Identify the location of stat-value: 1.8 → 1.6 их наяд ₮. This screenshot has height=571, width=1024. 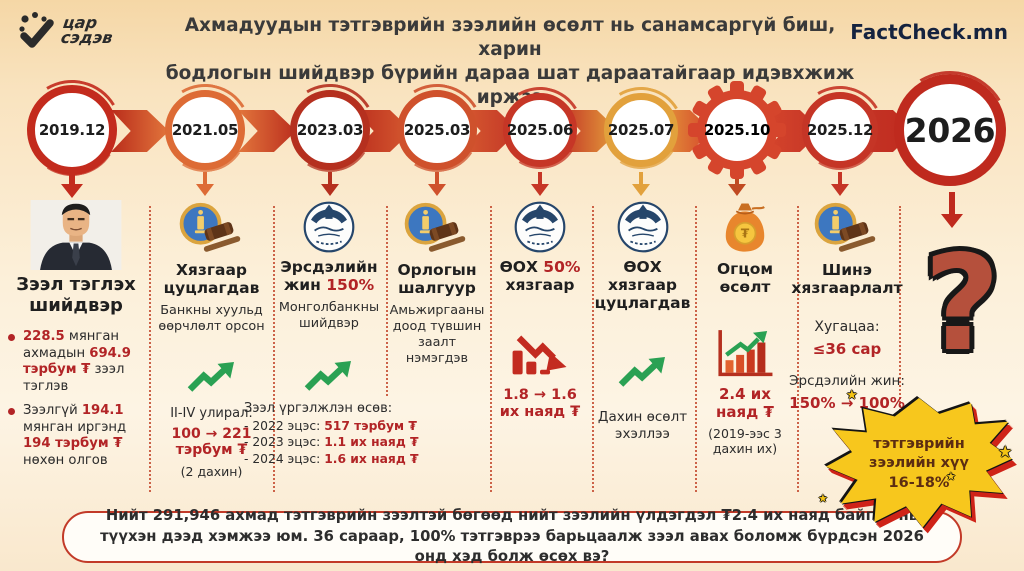
(540, 403).